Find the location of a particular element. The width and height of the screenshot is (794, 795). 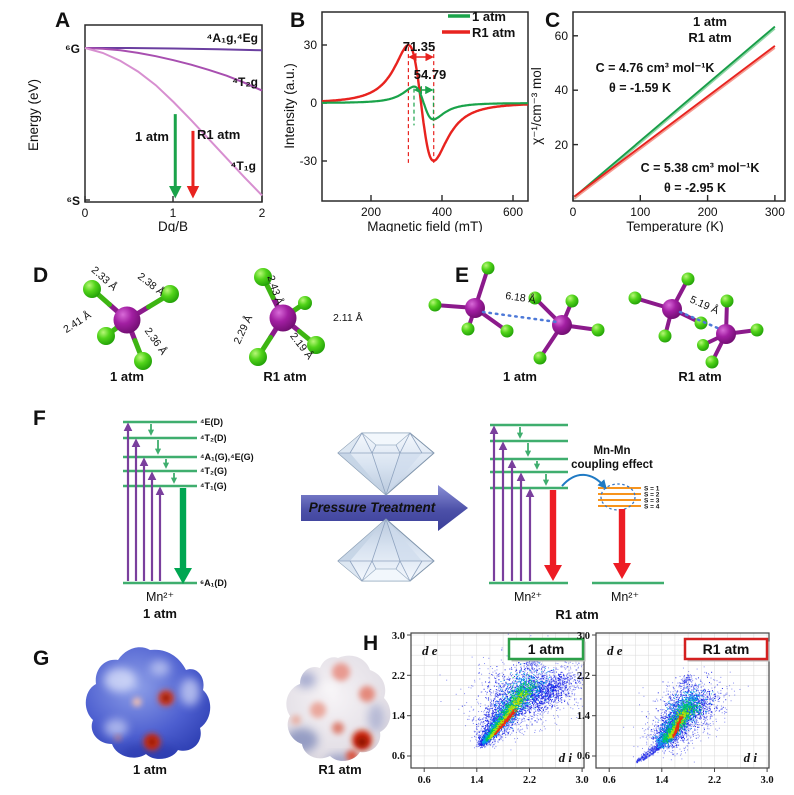

mncl4-tetrahedron-1atm is located at coordinates (131, 325).